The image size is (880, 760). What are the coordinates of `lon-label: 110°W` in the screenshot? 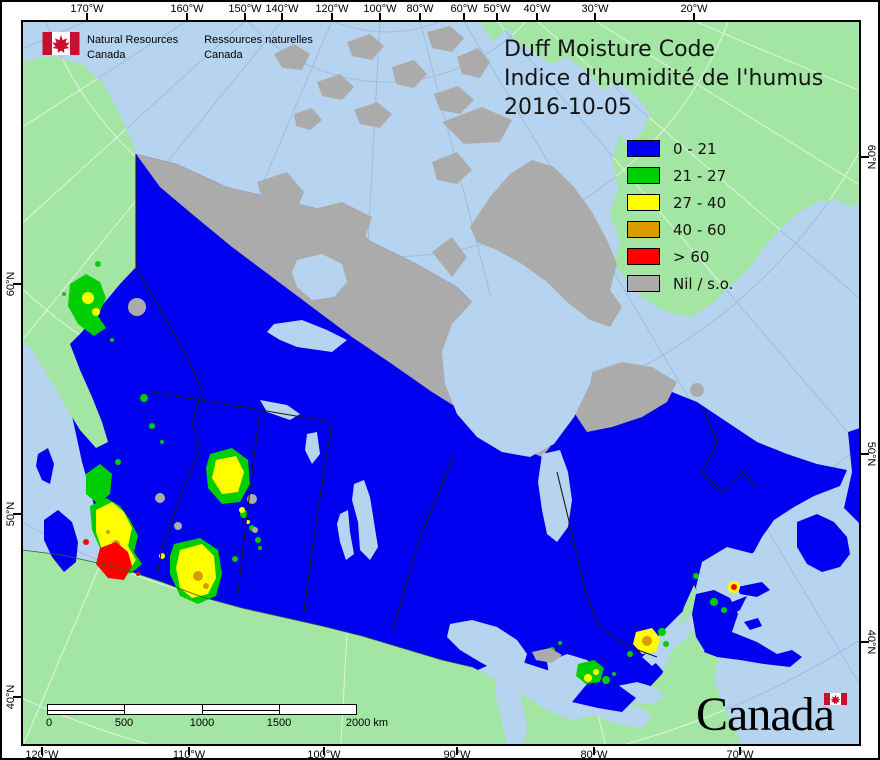 It's located at (189, 754).